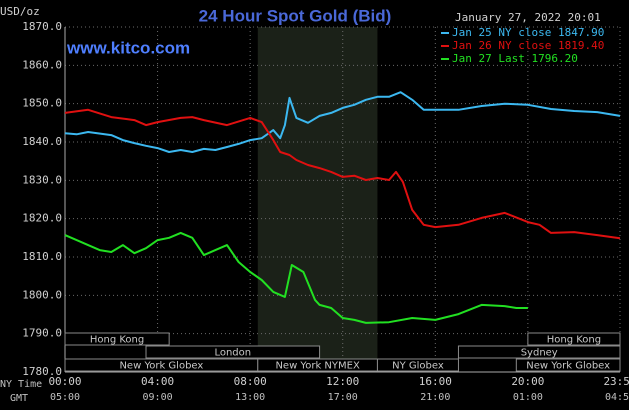  Describe the element at coordinates (158, 397) in the screenshot. I see `x2-tick-label: 09:00` at that location.